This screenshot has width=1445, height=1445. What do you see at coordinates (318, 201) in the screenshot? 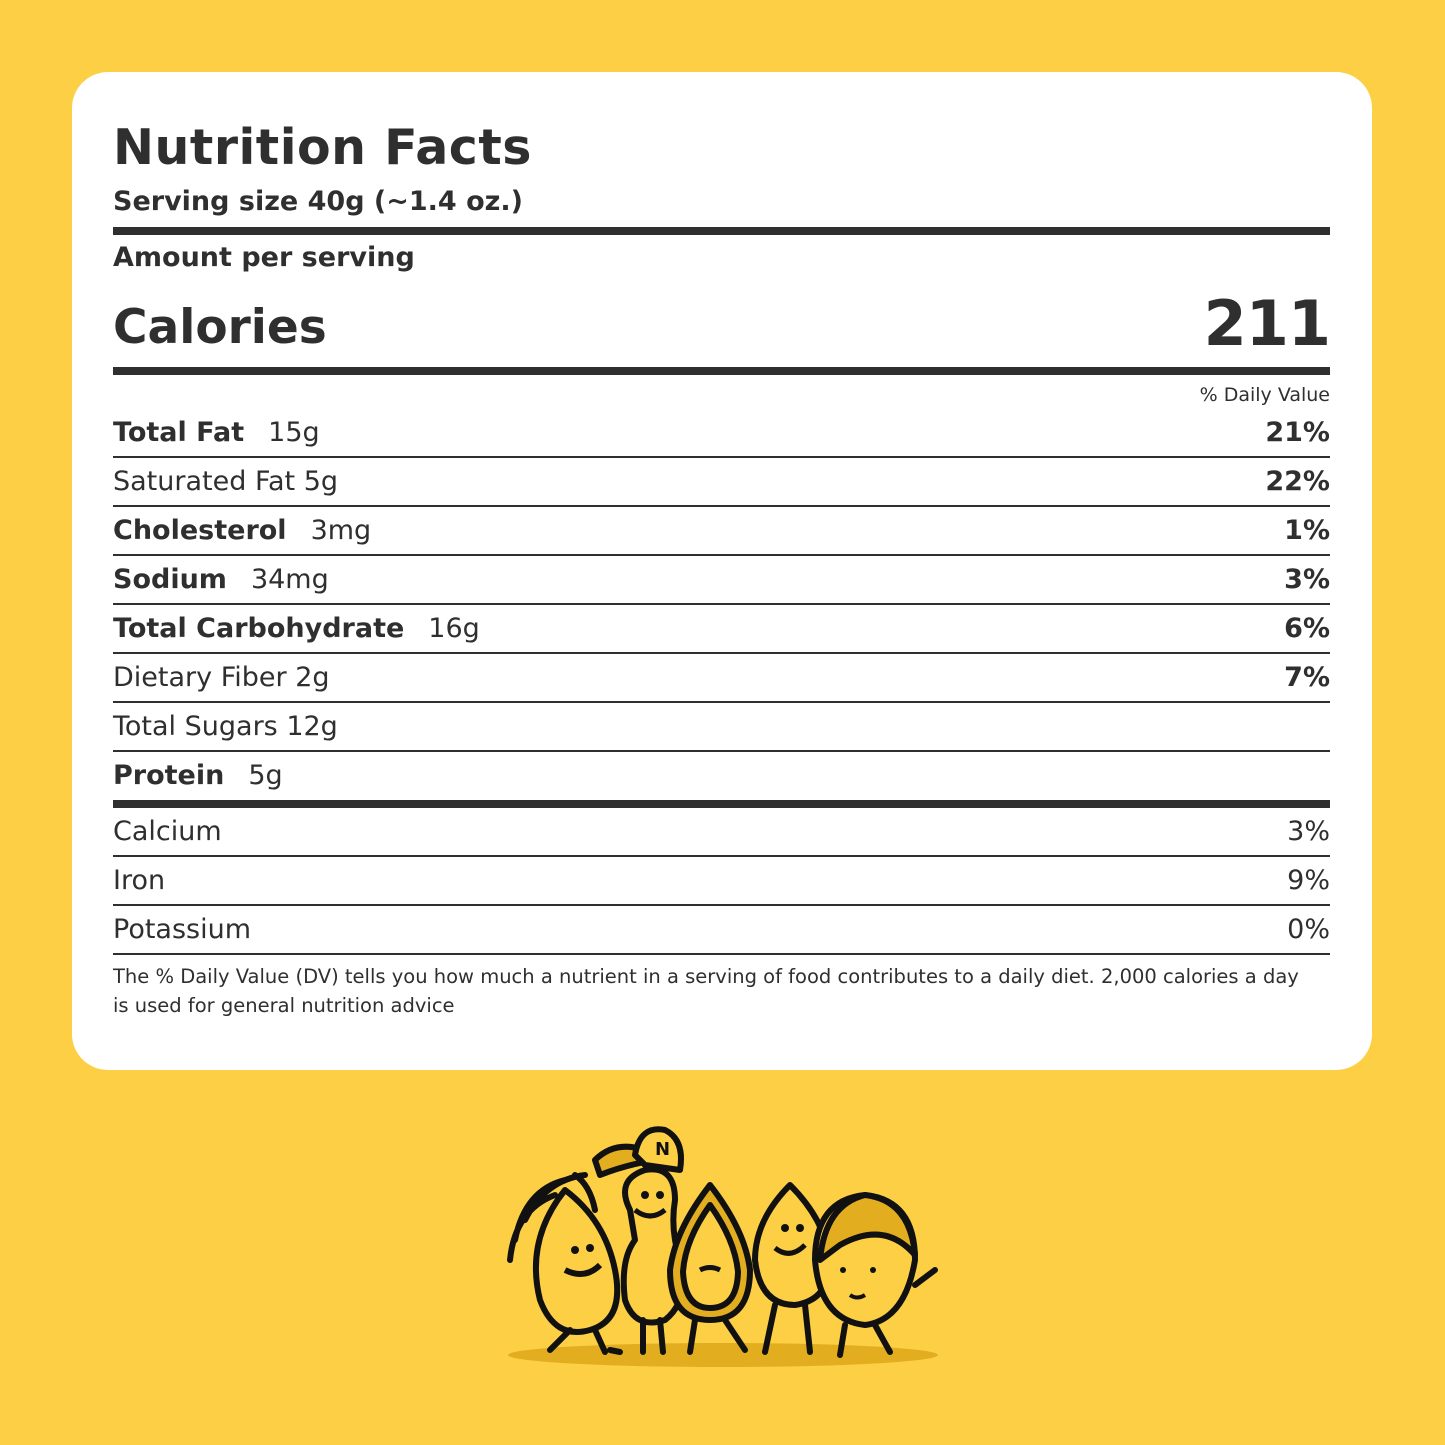
I see `serving-size: Serving size 40g (~1.4 oz.)` at bounding box center [318, 201].